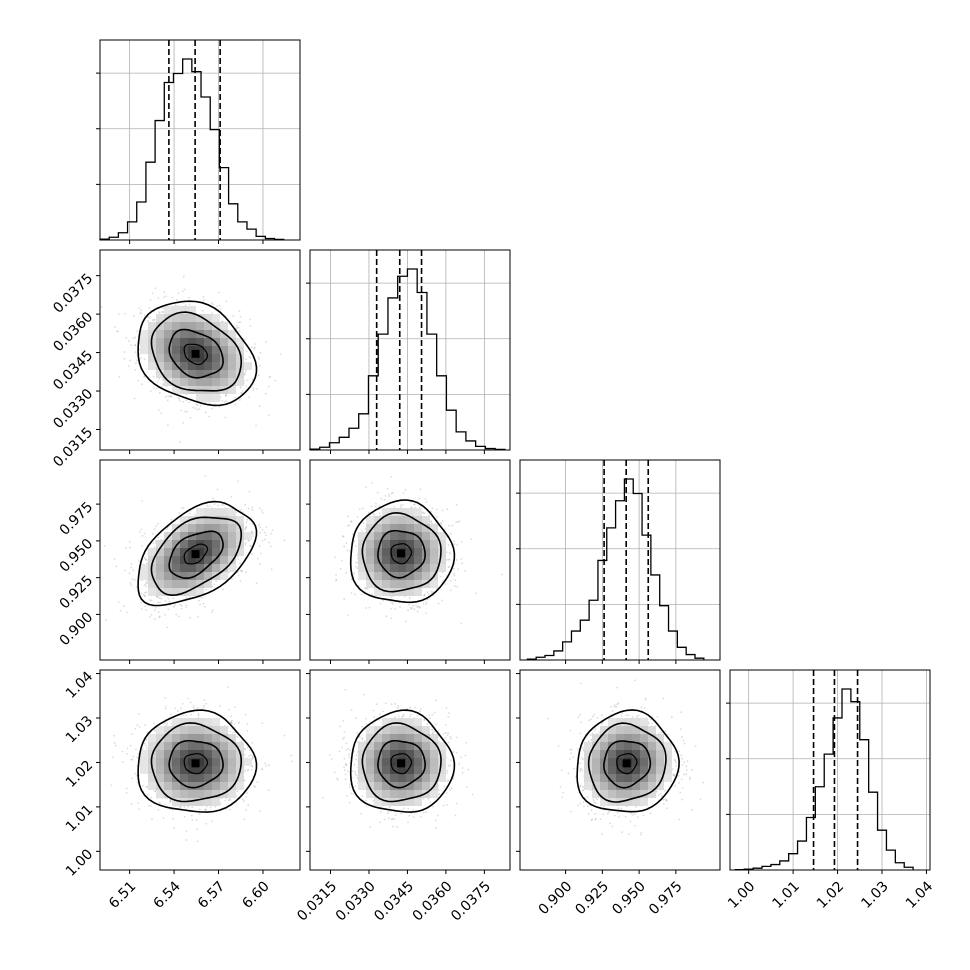  Describe the element at coordinates (317, 901) in the screenshot. I see `x-tick-label: 0.0315` at that location.